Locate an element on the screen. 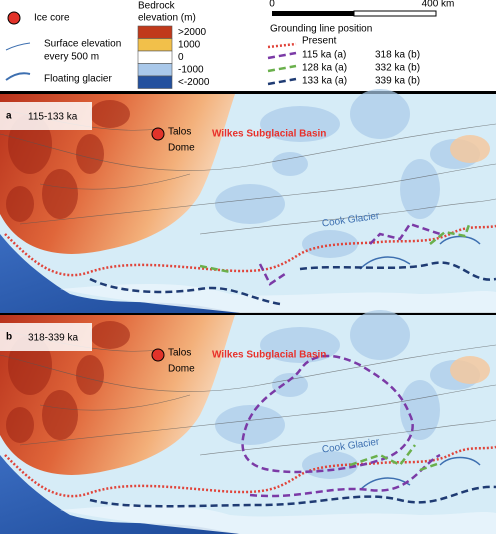 The width and height of the screenshot is (496, 534). legend-label: -1000 is located at coordinates (191, 70).